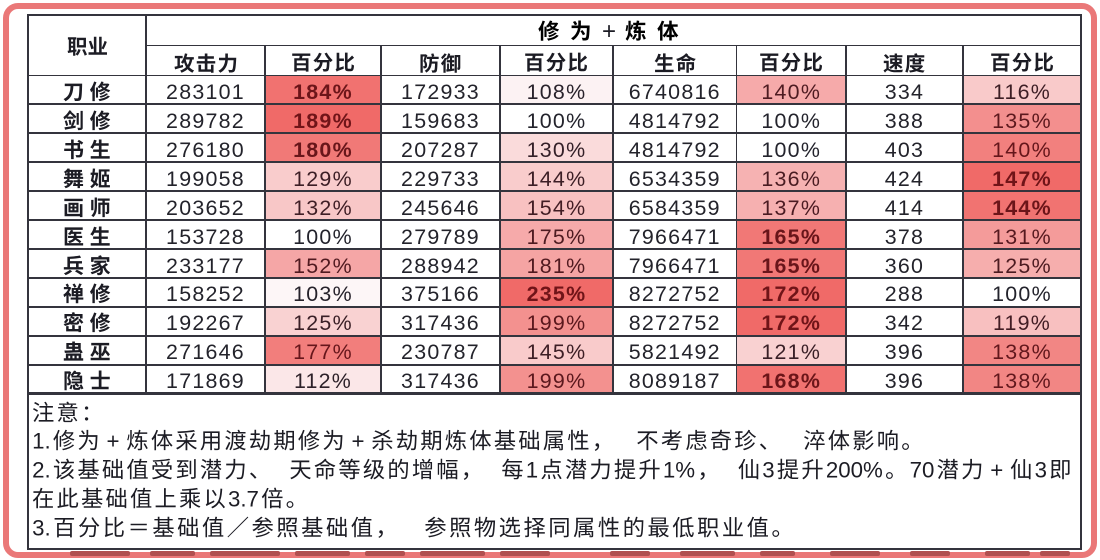  Describe the element at coordinates (854, 470) in the screenshot. I see `svg-text: 200%` at that location.